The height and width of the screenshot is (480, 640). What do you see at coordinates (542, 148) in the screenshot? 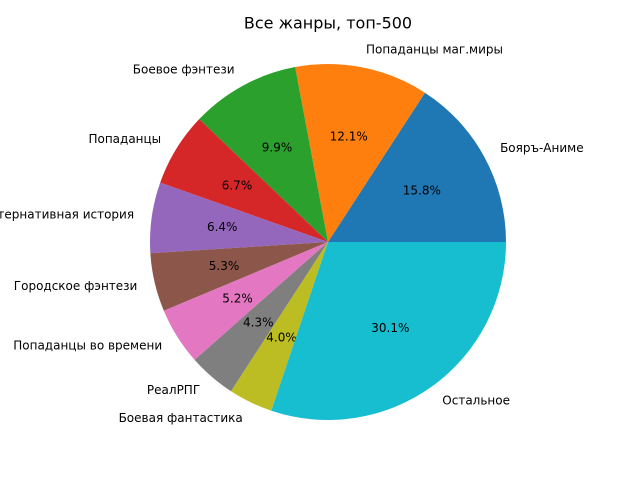
I see `slice-label: Бояръ-Аниме` at bounding box center [542, 148].